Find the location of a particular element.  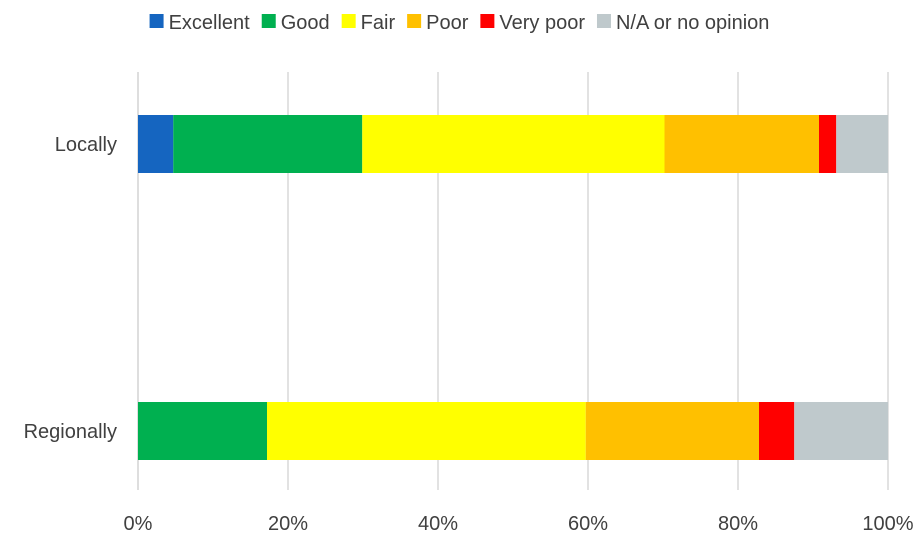

bar-segment-locally-good is located at coordinates (268, 144).